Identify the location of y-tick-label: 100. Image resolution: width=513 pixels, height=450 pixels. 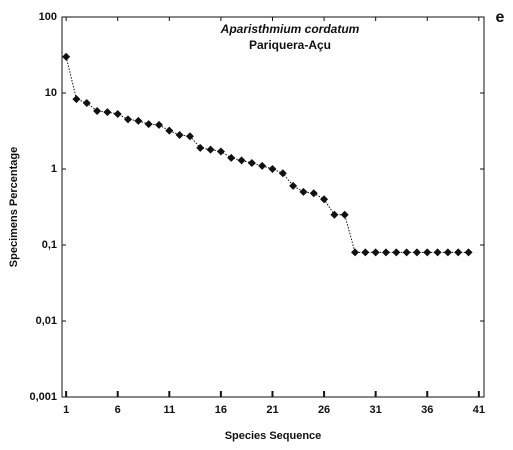
(48, 17).